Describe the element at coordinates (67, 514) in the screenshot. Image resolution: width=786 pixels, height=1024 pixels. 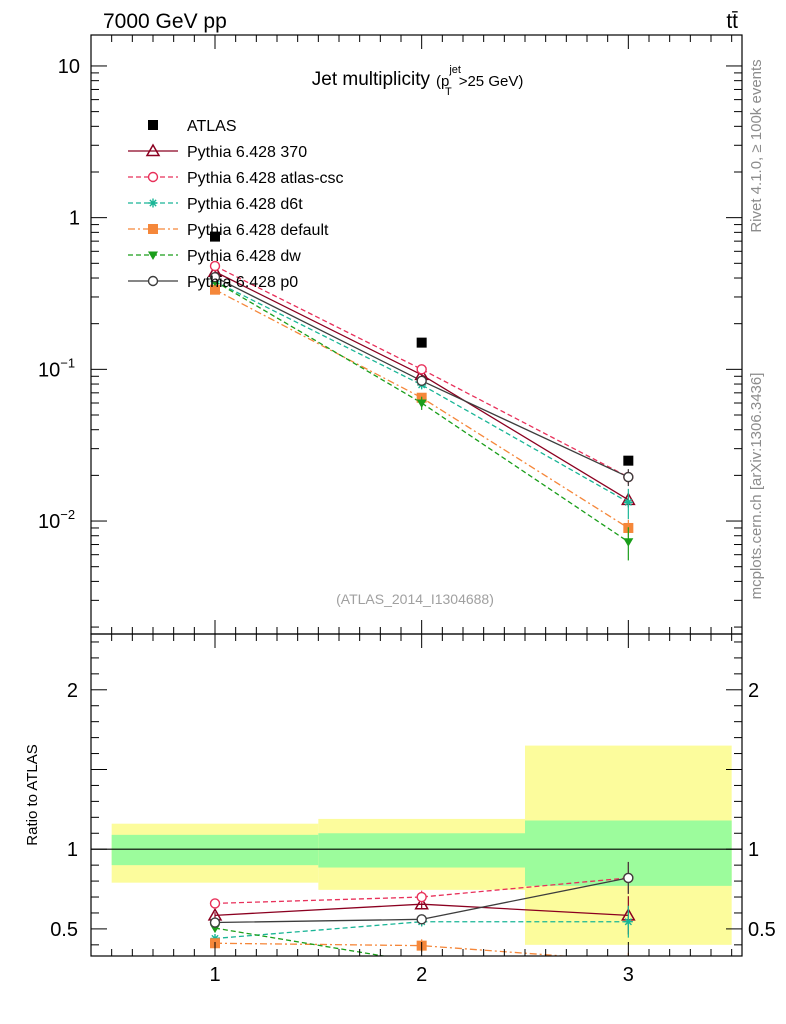
I see `y-tick-label-exponent: −2` at that location.